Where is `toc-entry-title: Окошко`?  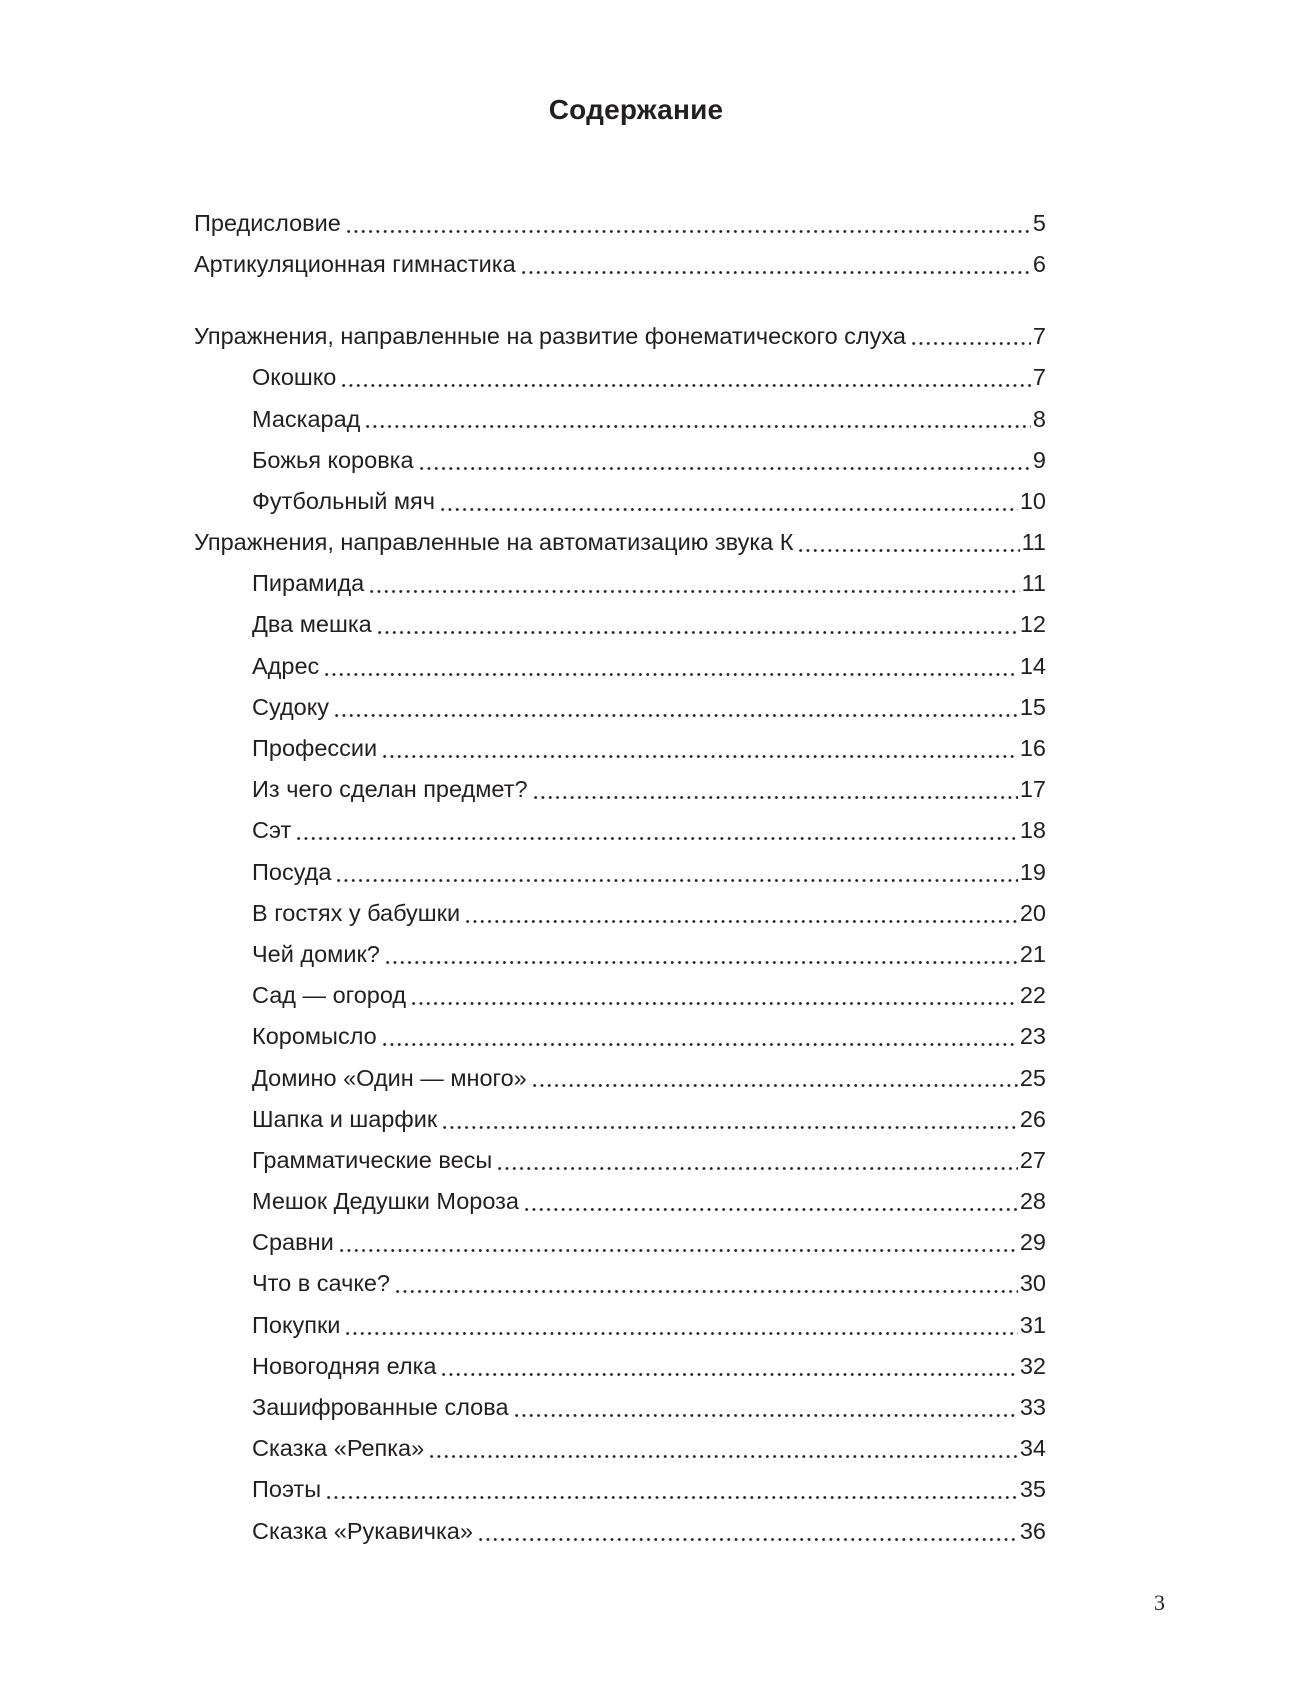 toc-entry-title: Окошко is located at coordinates (294, 377).